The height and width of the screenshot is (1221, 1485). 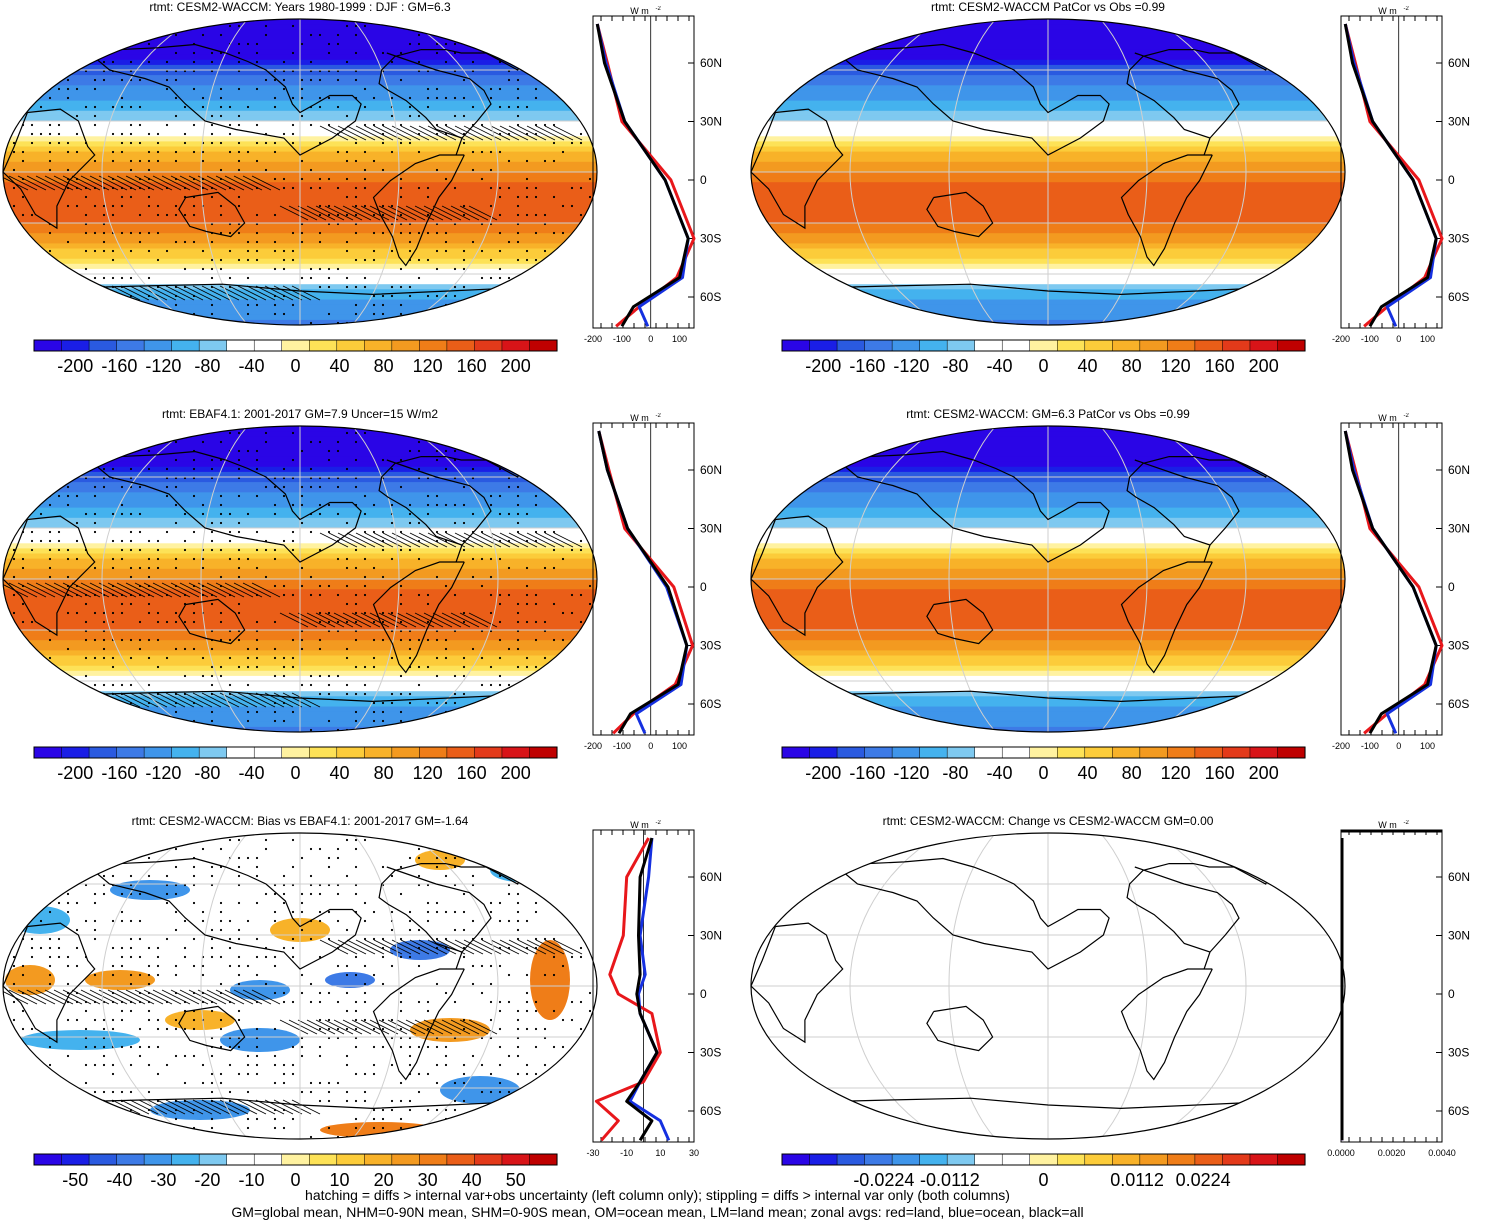 I want to click on lat-tick-label: 60S, so click(x=710, y=297).